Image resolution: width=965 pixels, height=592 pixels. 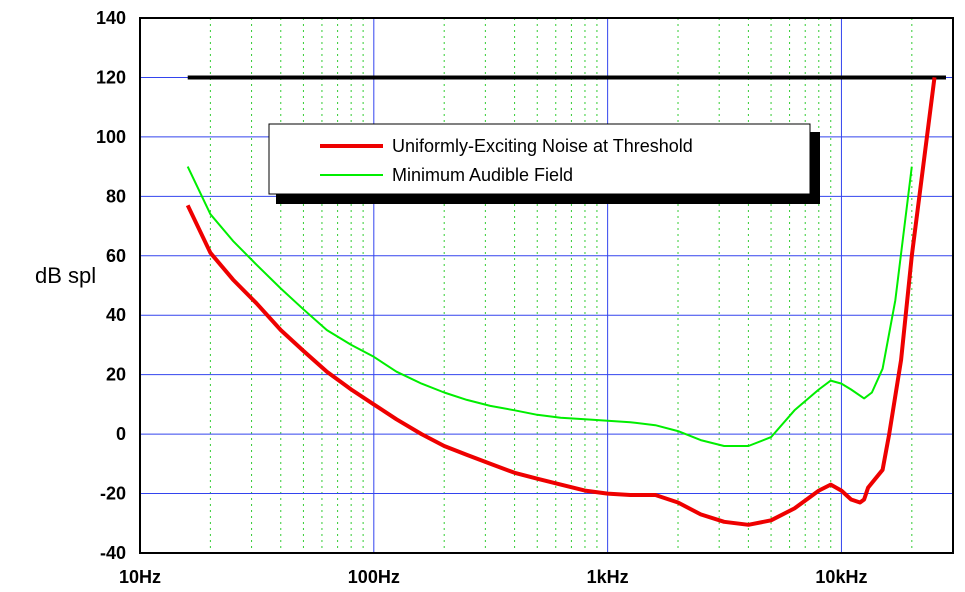 I want to click on y-tick-label: 40, so click(x=116, y=315).